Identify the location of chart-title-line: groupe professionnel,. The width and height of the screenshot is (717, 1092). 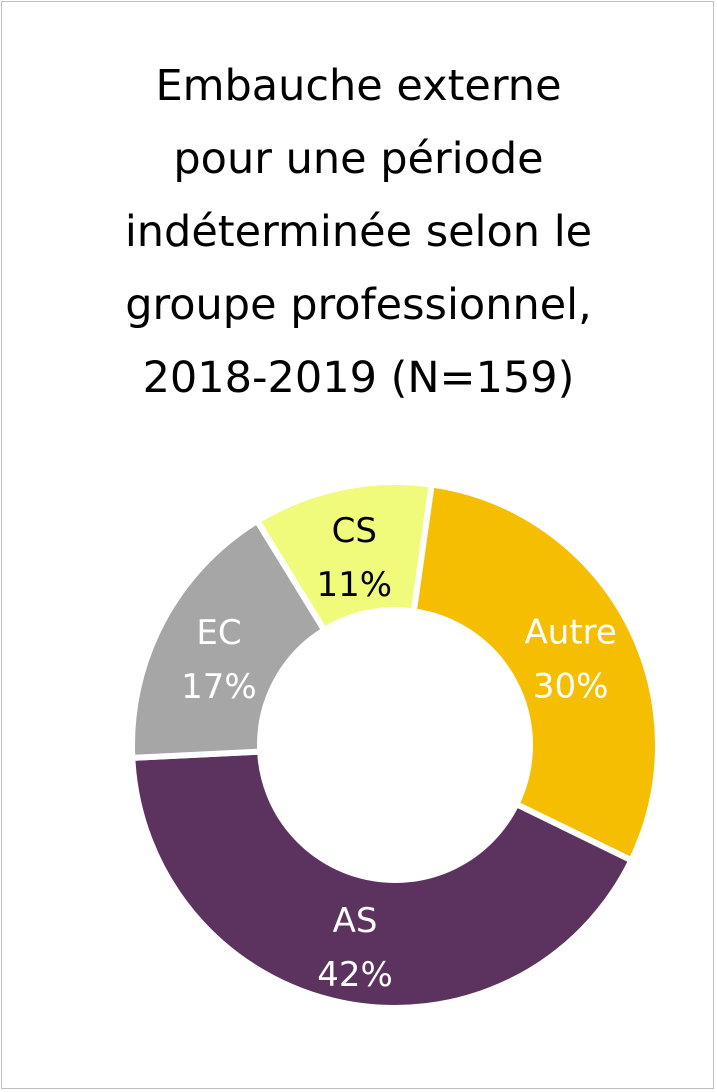
(358, 305).